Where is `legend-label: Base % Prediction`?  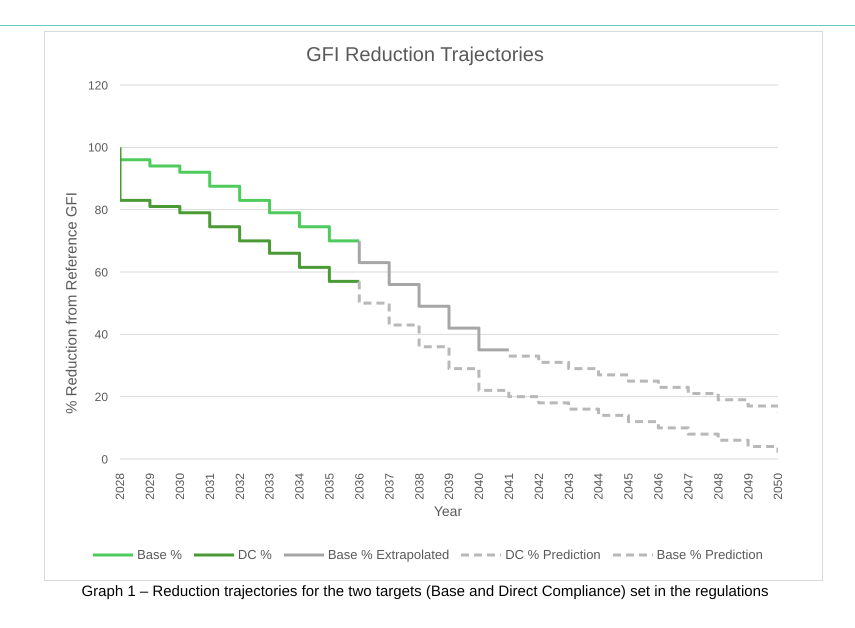
legend-label: Base % Prediction is located at coordinates (709, 554).